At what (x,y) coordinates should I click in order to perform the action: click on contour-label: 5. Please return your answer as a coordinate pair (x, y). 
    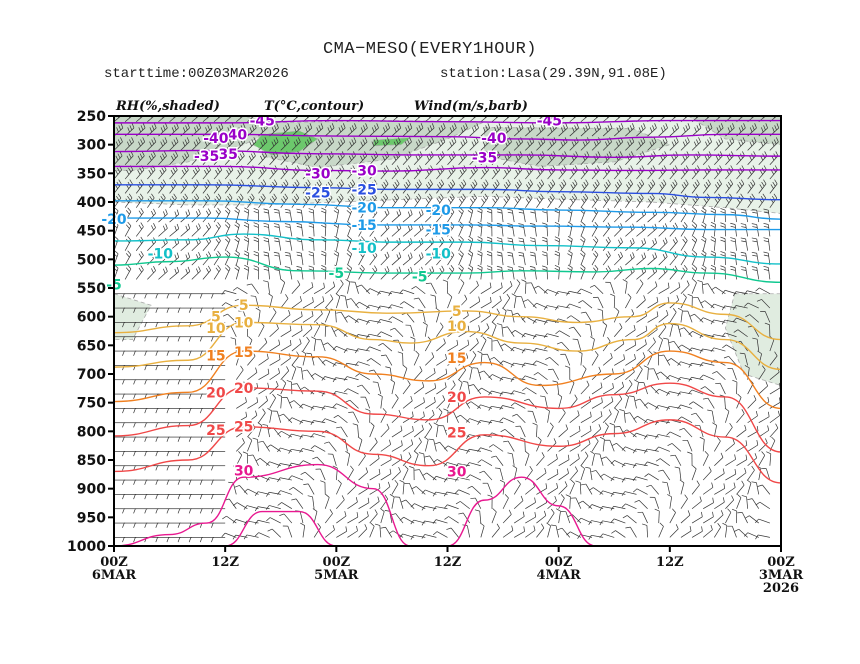
    Looking at the image, I should click on (244, 306).